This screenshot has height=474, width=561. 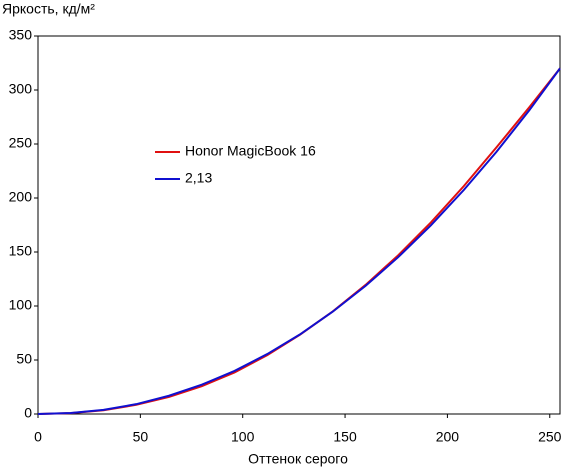 I want to click on y-tick-label: 50, so click(x=24, y=359).